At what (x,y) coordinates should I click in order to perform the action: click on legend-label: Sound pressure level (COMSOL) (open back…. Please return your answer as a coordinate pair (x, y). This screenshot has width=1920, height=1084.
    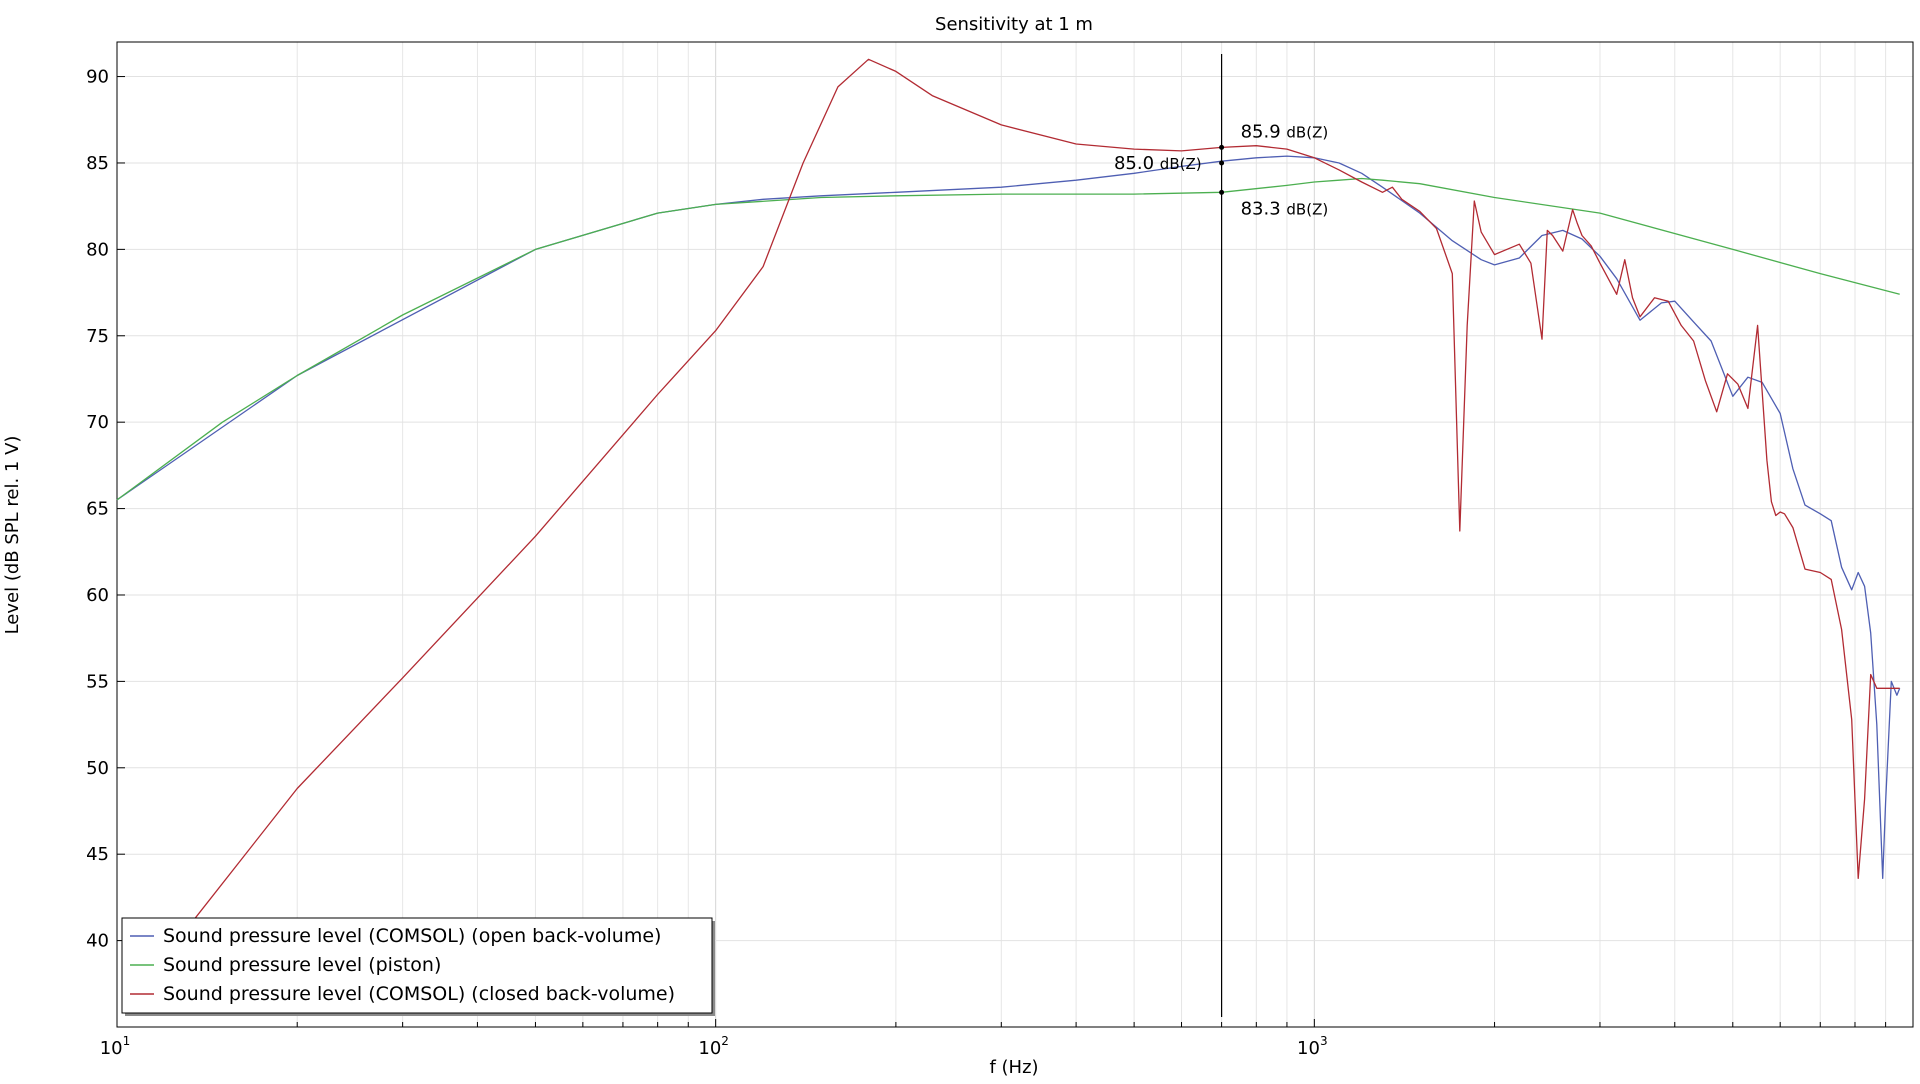
    Looking at the image, I should click on (412, 936).